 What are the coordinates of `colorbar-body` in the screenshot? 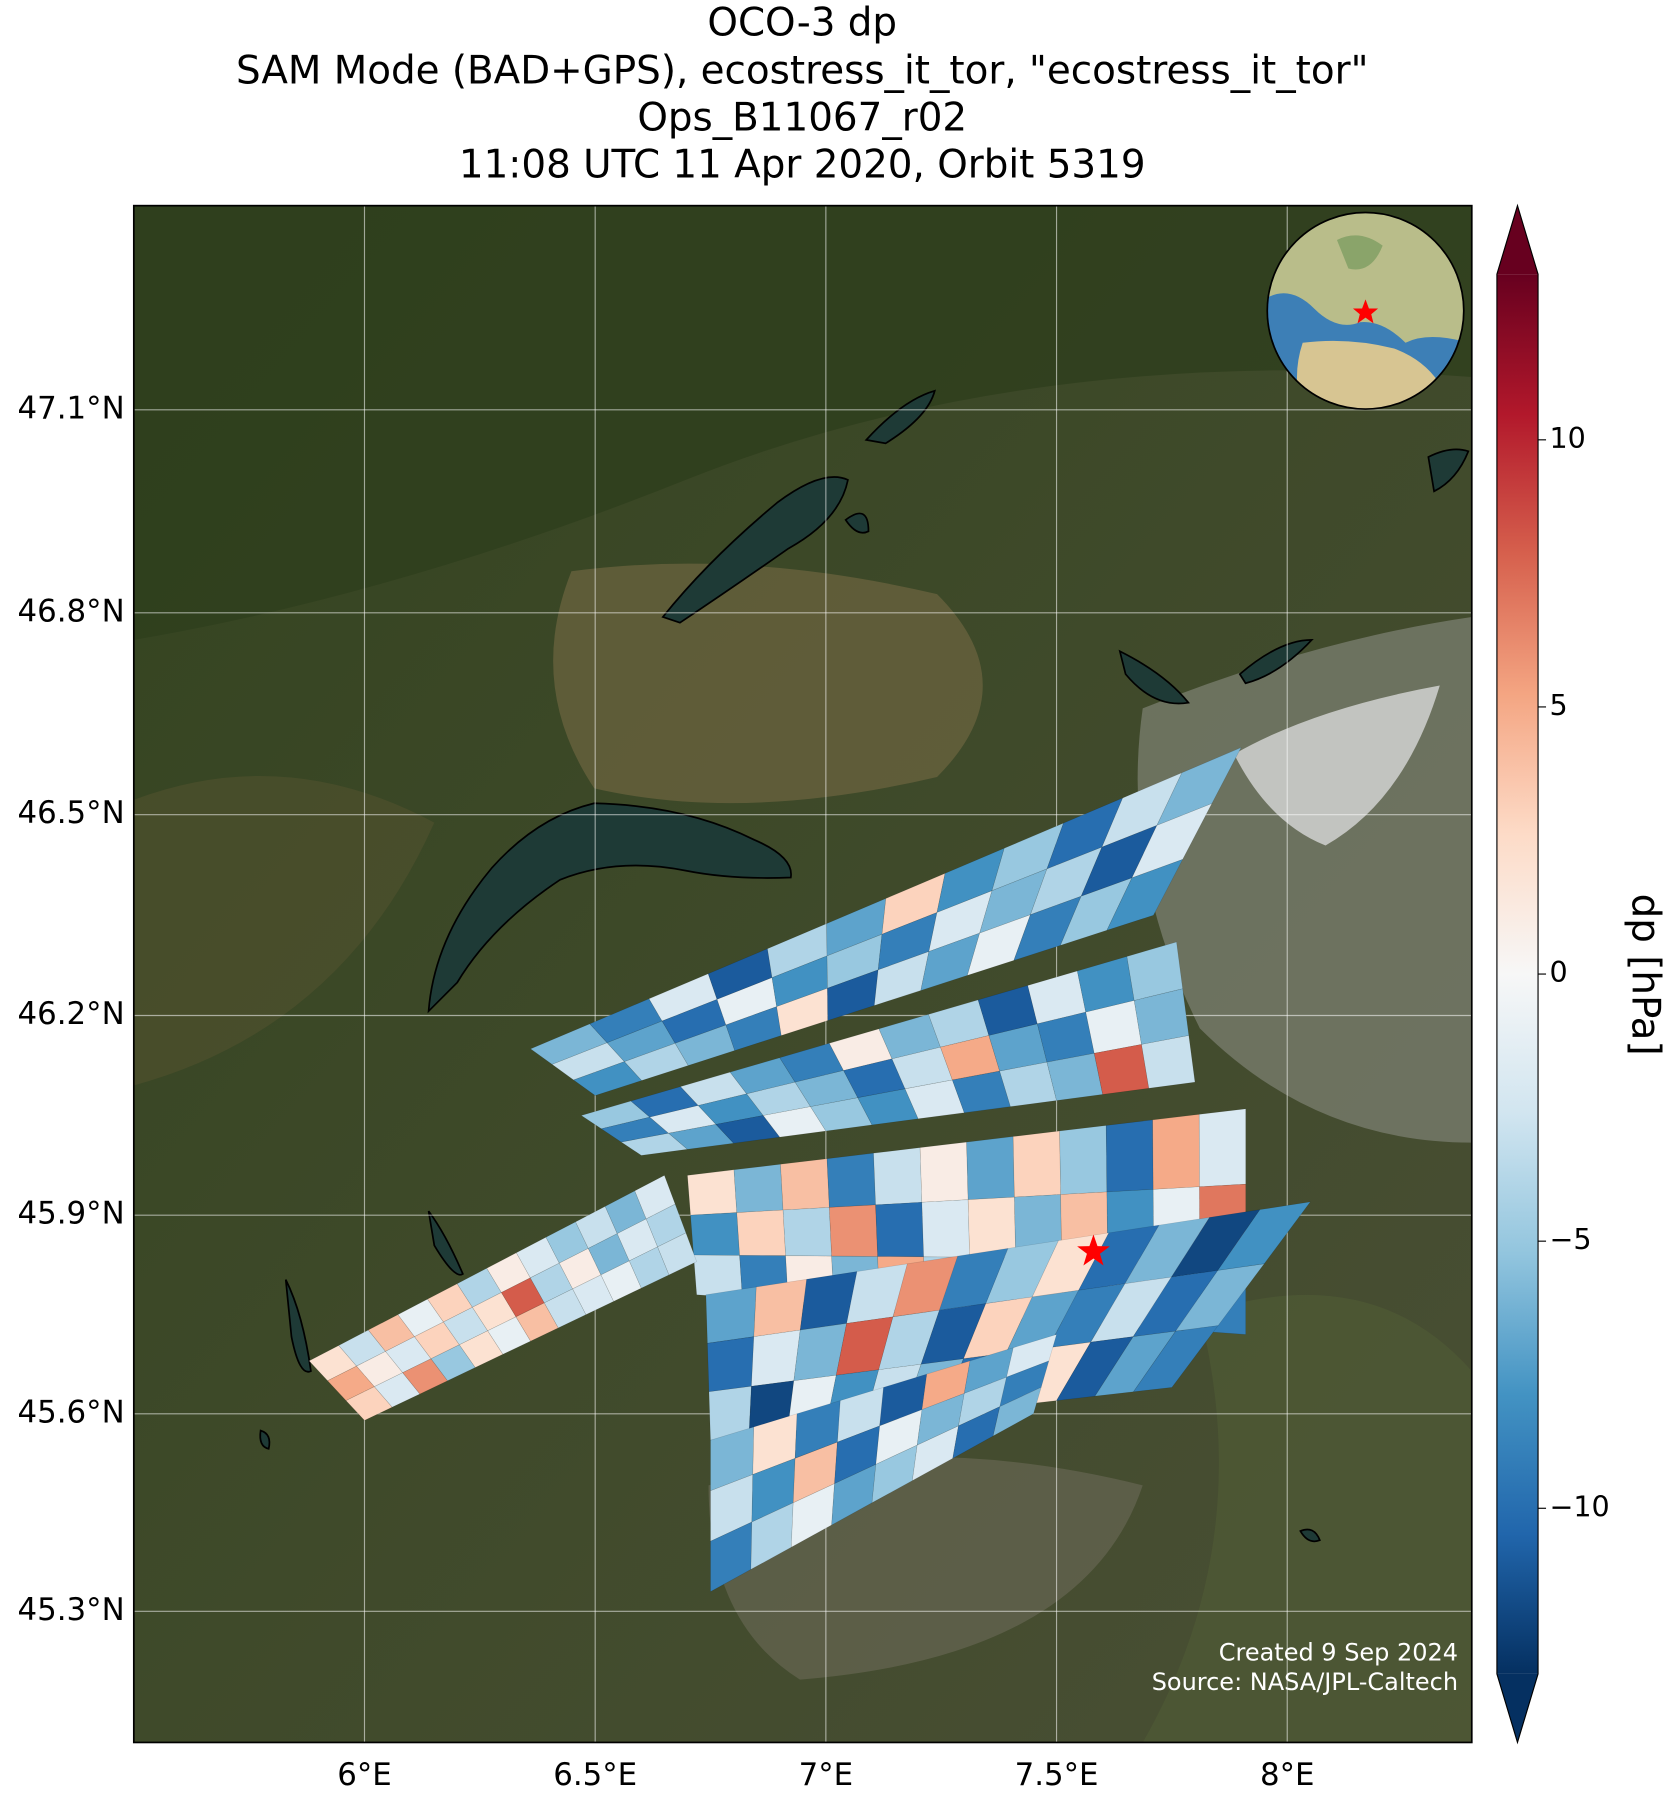 It's located at (1517, 974).